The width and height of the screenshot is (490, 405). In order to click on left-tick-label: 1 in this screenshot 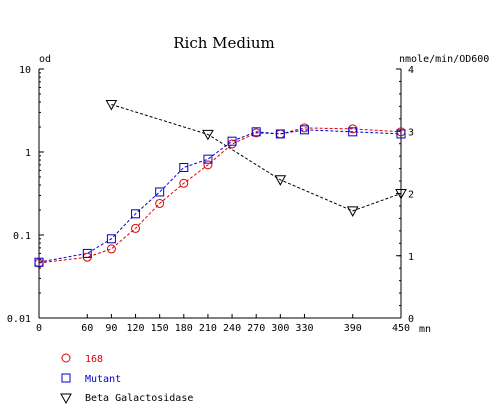, I will do `click(28, 153)`.